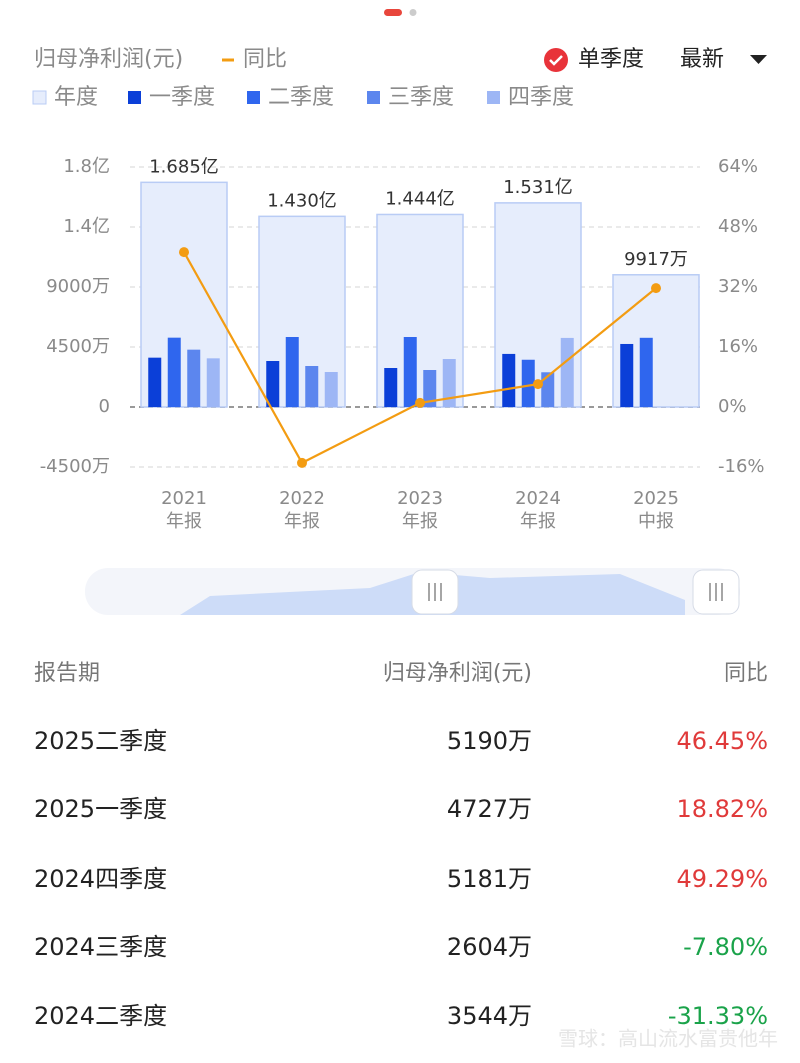  Describe the element at coordinates (100, 809) in the screenshot. I see `table-cell: 2025一季度` at that location.